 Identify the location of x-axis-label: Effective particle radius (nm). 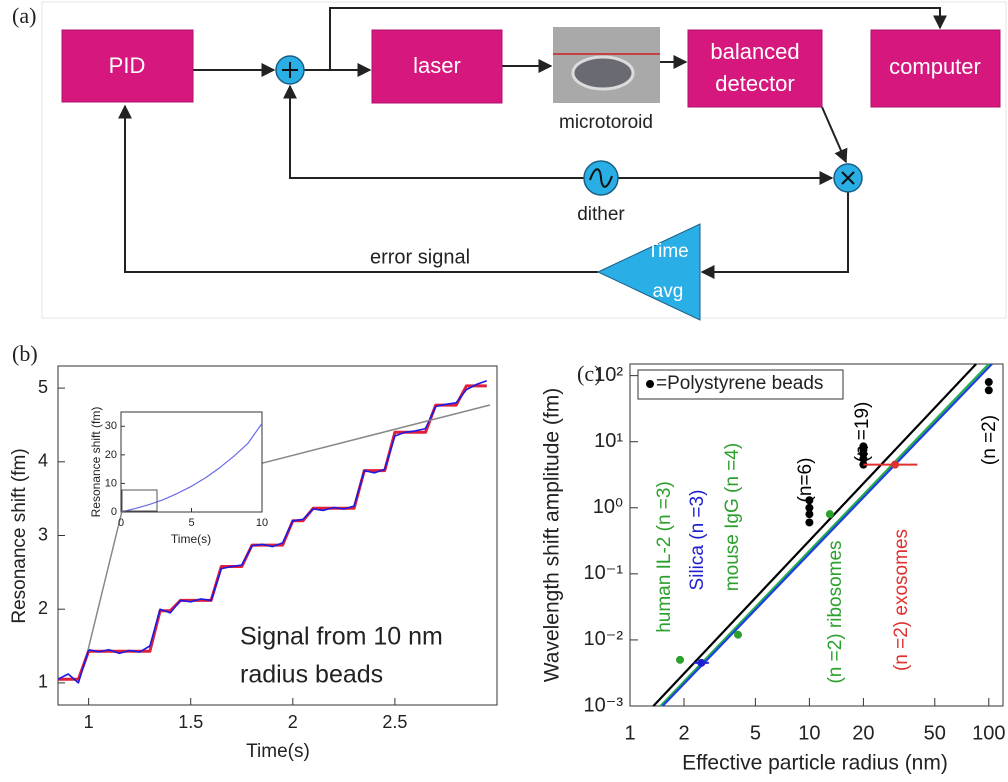
(815, 763).